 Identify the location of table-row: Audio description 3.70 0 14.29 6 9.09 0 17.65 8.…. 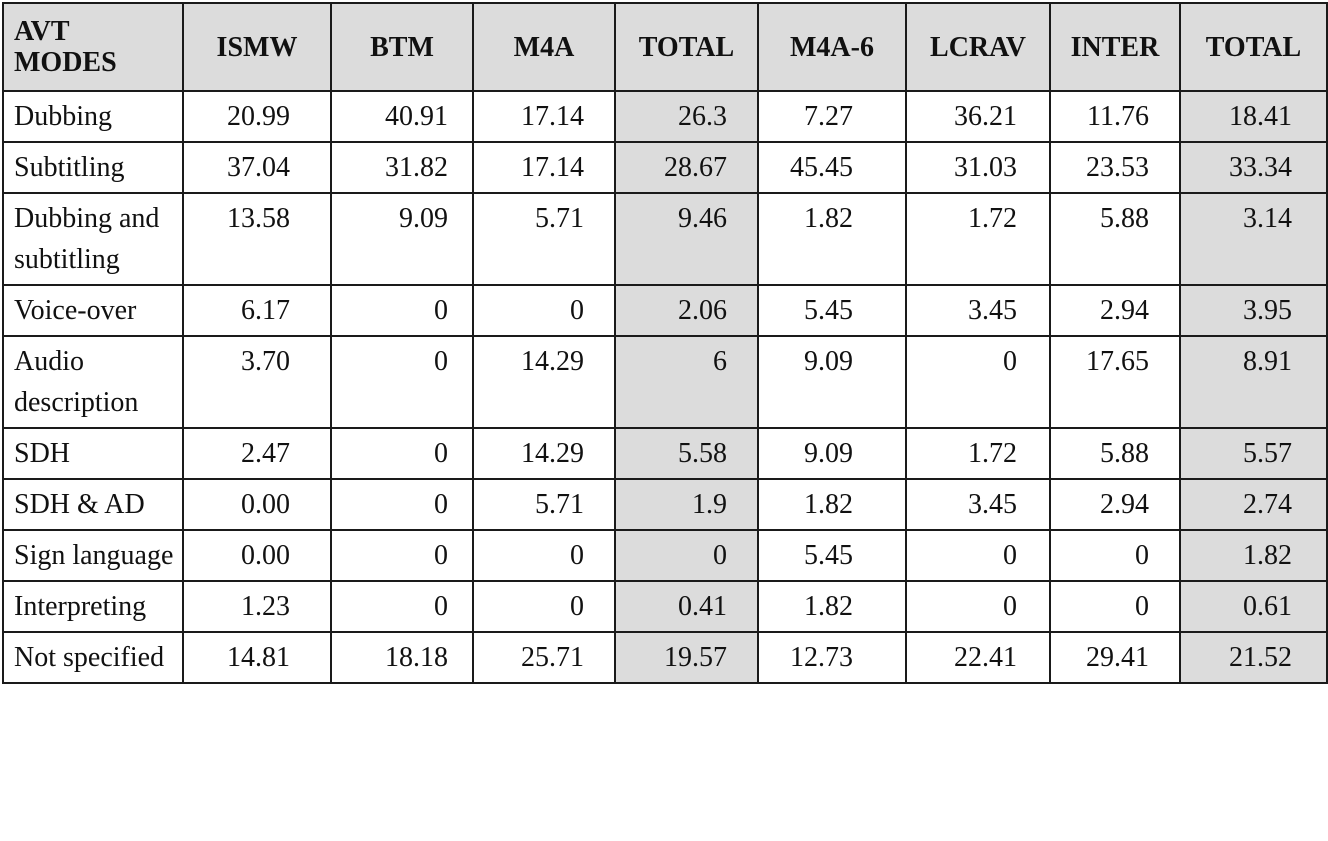
(665, 382).